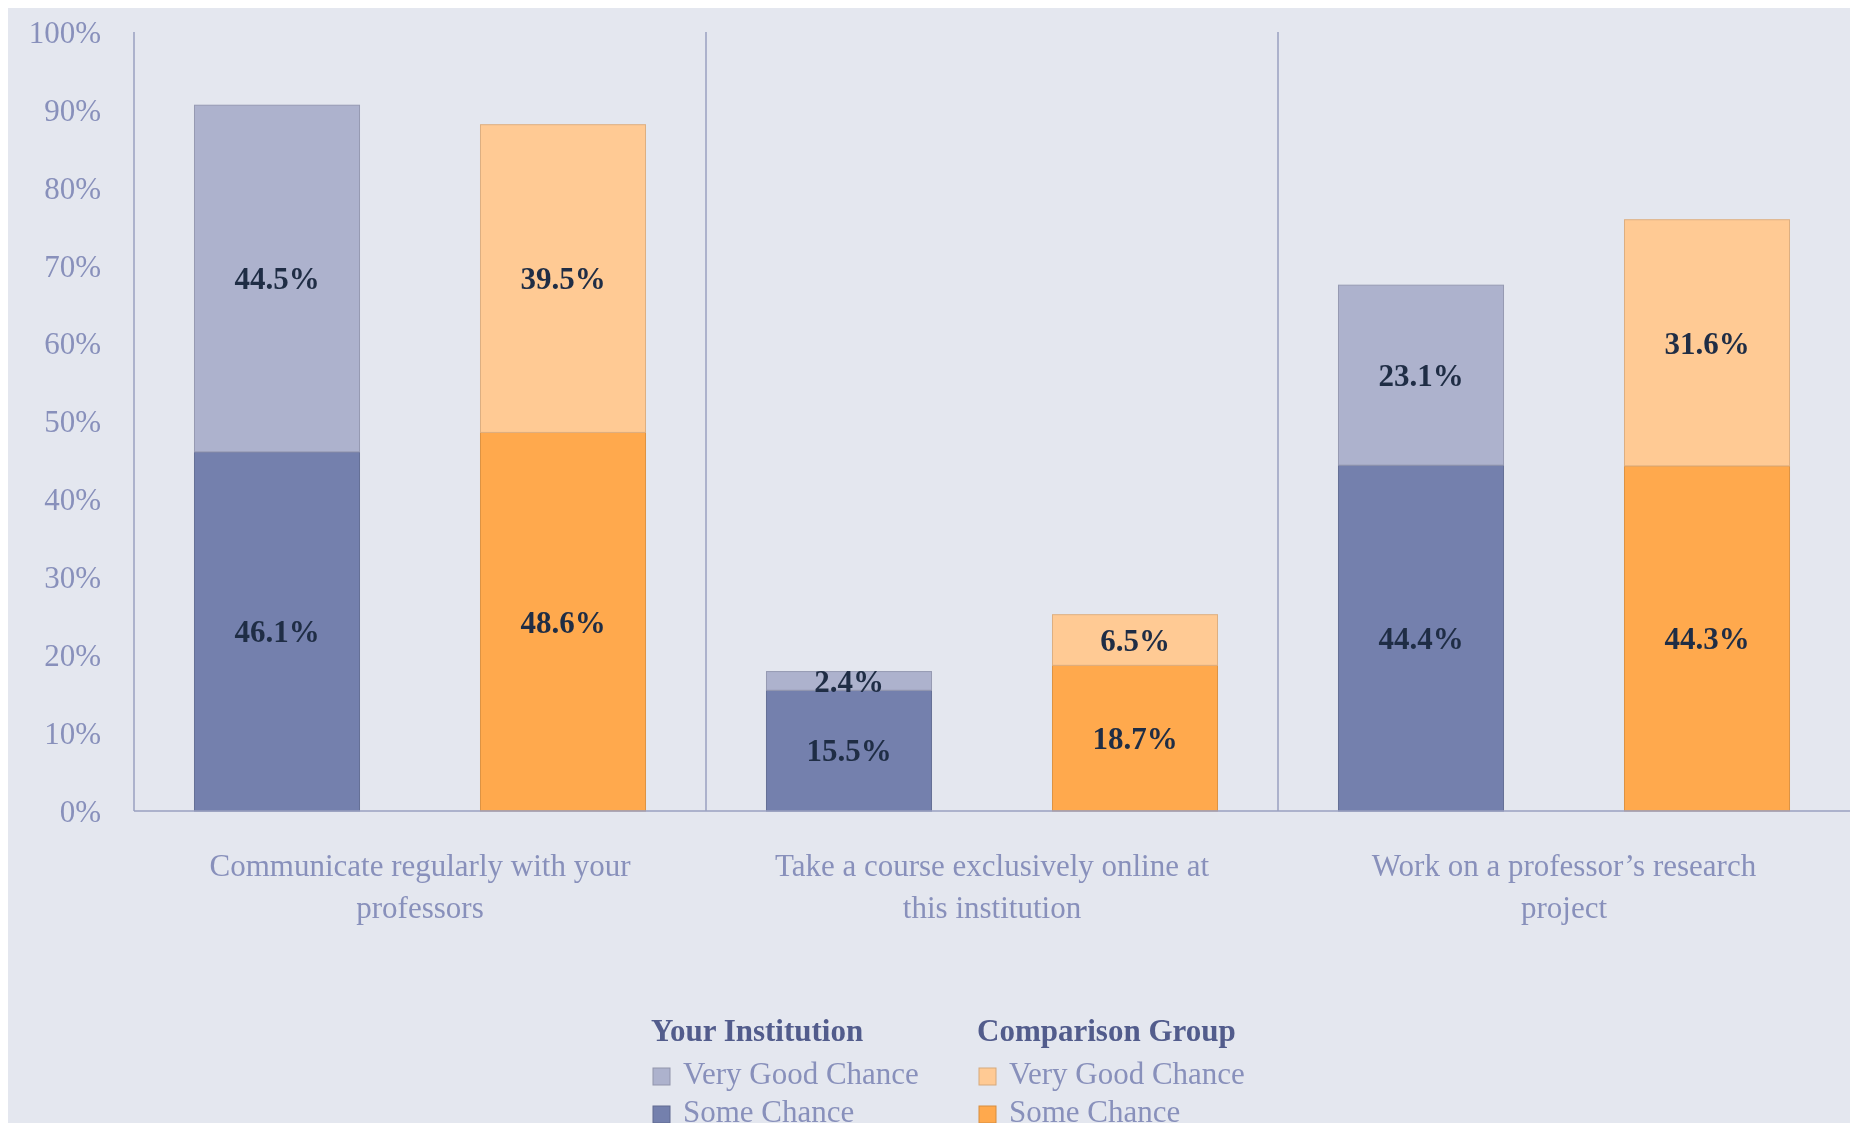 This screenshot has height=1123, width=1850. What do you see at coordinates (72, 344) in the screenshot?
I see `y-tick-label: 60%` at bounding box center [72, 344].